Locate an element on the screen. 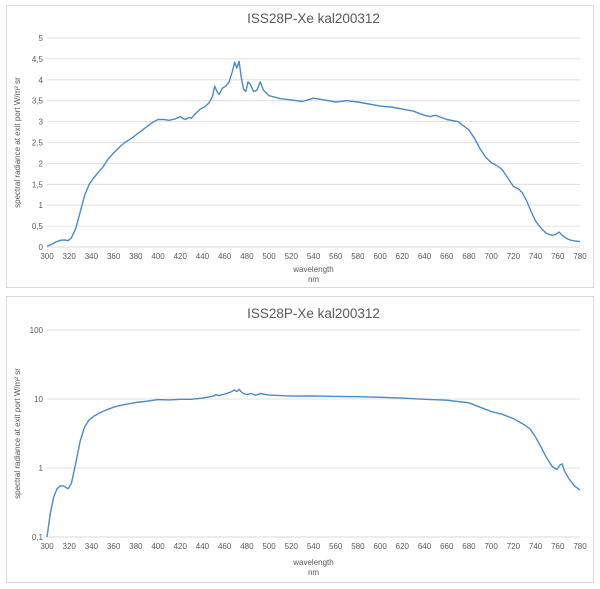 This screenshot has width=600, height=589. y-tick-label: 0,1 is located at coordinates (38, 537).